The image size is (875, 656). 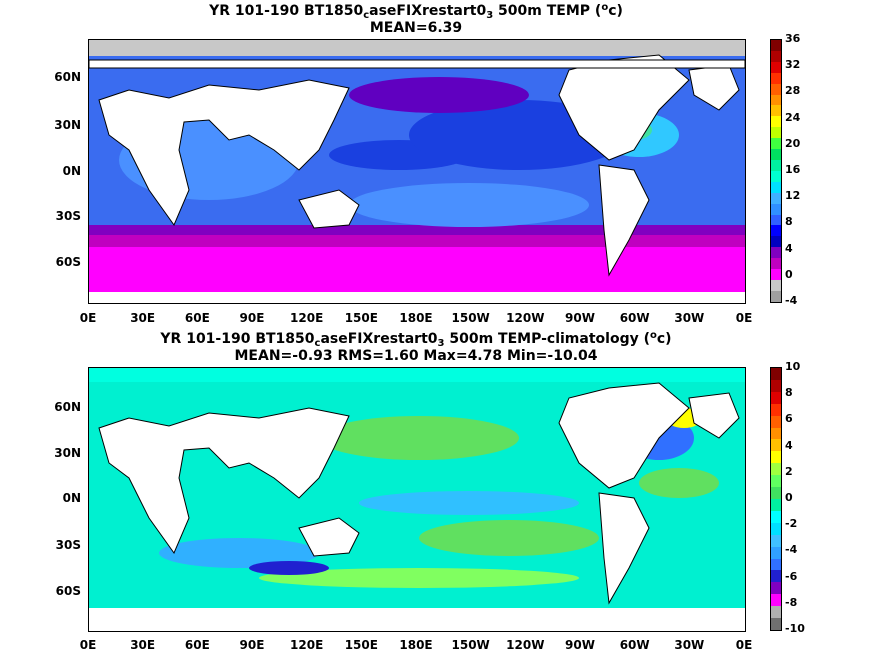 What do you see at coordinates (793, 65) in the screenshot?
I see `colorbar-tick-label: 32` at bounding box center [793, 65].